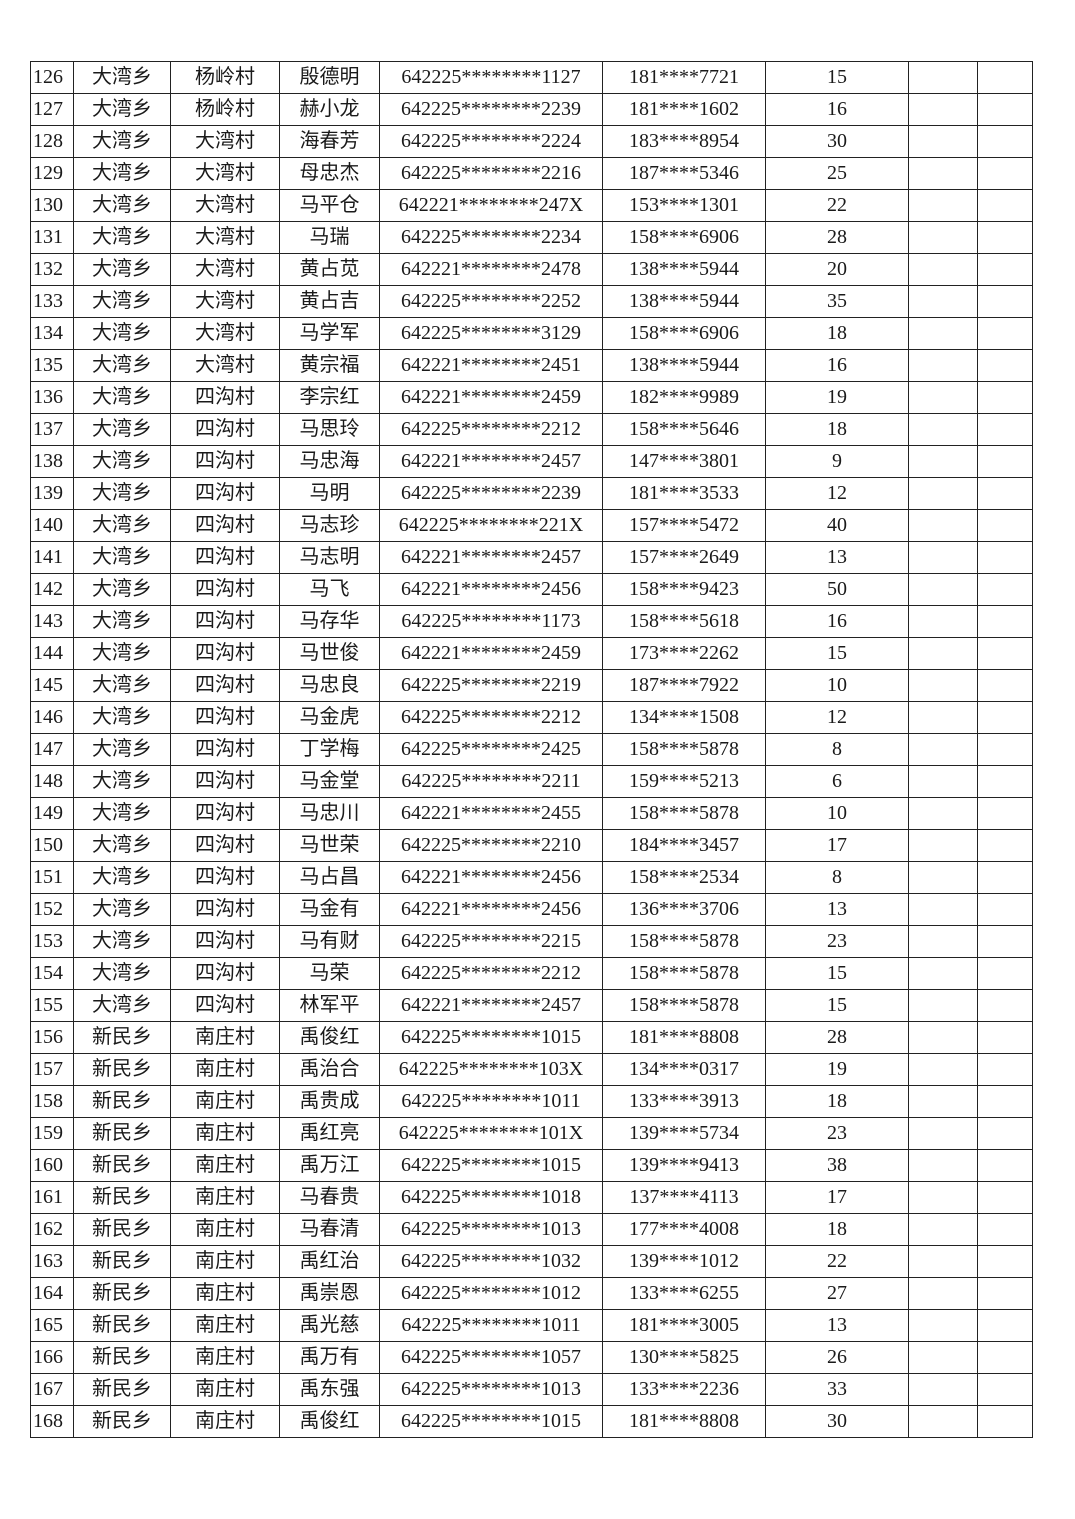 This screenshot has height=1519, width=1075. I want to click on amount-cell: 33, so click(837, 1389).